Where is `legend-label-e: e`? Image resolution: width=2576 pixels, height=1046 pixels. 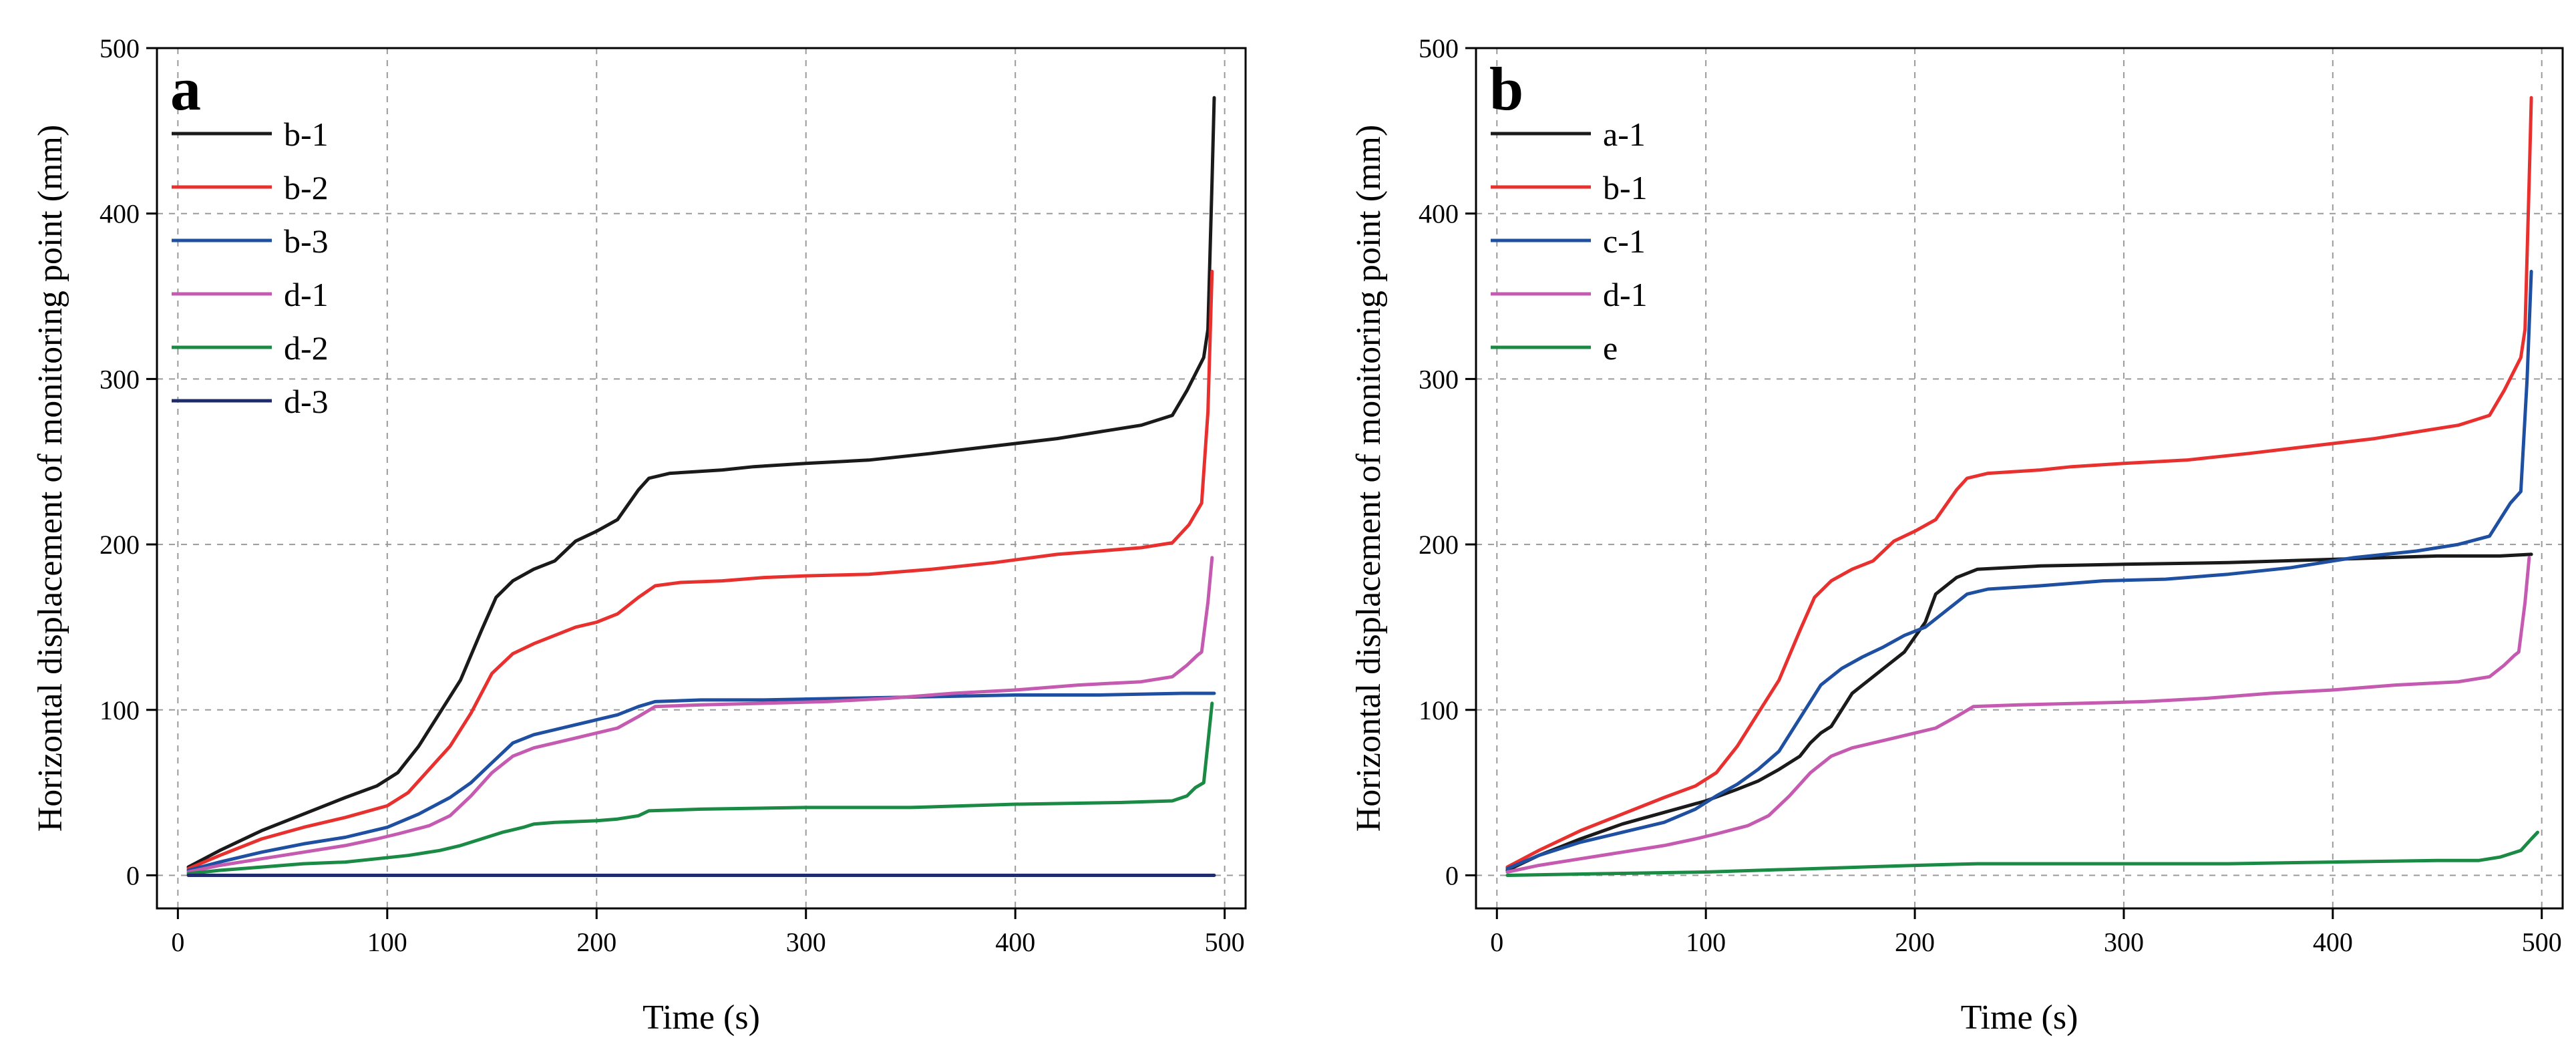
legend-label-e: e is located at coordinates (1610, 348).